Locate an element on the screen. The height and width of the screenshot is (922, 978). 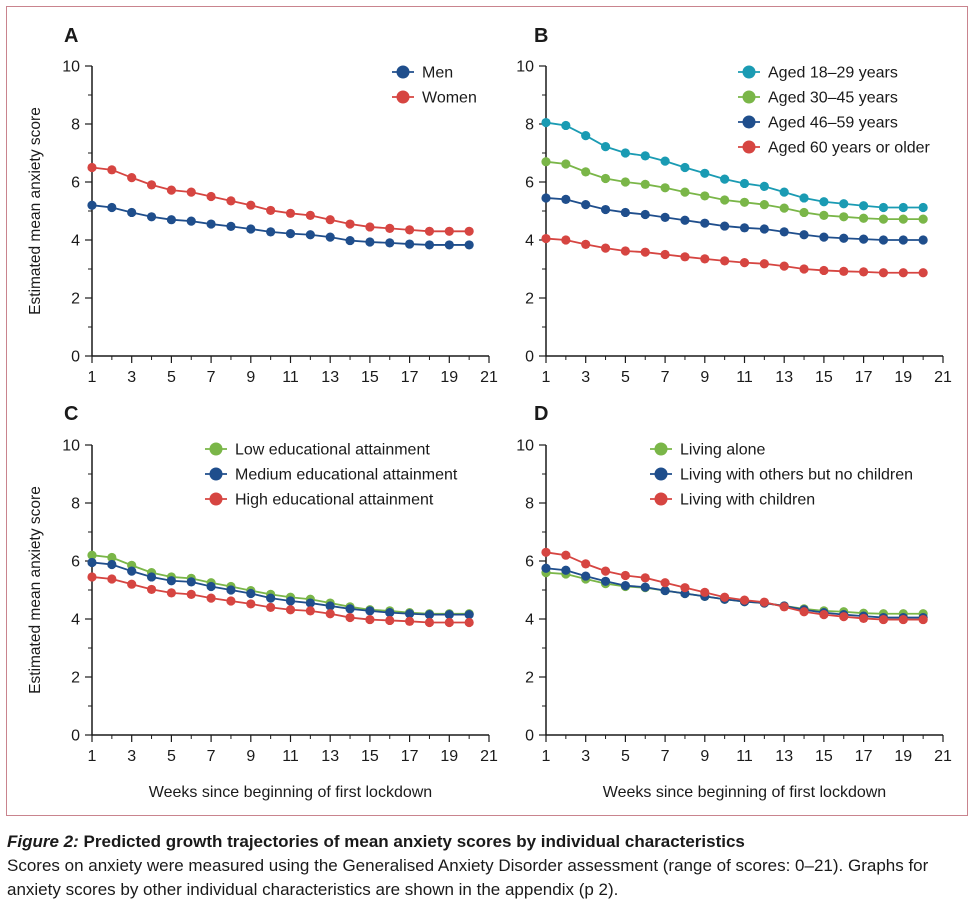
panel-d-x-tick-label: 9 is located at coordinates (704, 756).